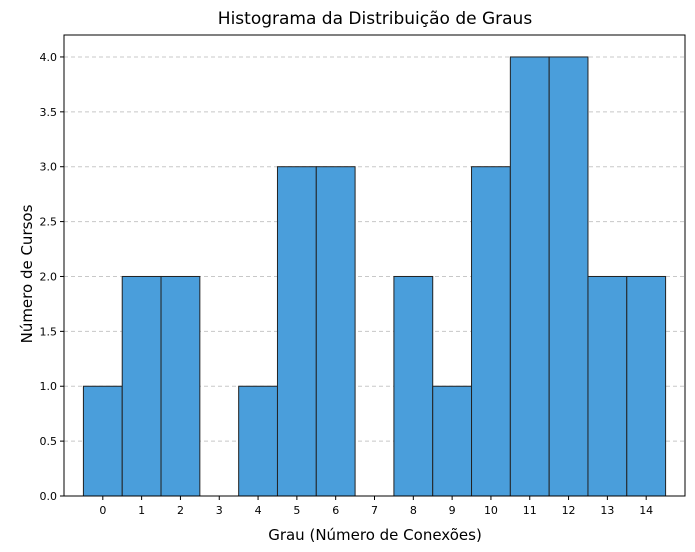  I want to click on x-tick-label: 1, so click(141, 510).